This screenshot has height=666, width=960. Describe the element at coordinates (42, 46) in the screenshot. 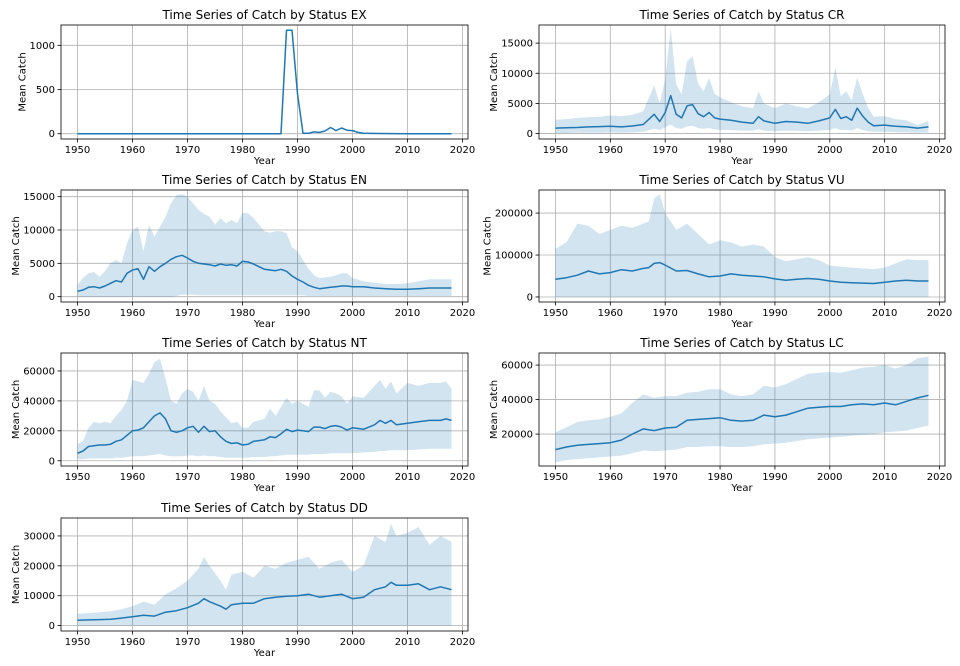

I see `y-tick-label: 1000` at that location.